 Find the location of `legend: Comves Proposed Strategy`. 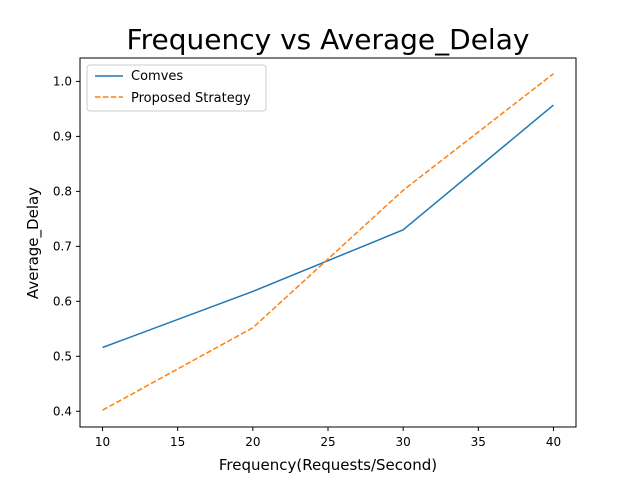

legend: Comves Proposed Strategy is located at coordinates (176, 88).